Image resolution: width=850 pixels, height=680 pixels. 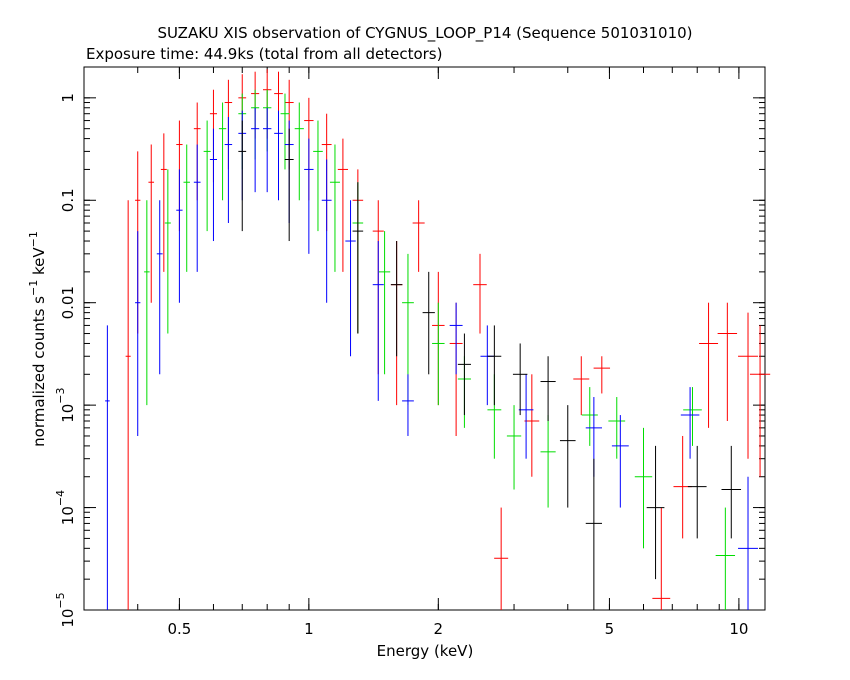 I want to click on y-tick-label: 1, so click(x=68, y=98).